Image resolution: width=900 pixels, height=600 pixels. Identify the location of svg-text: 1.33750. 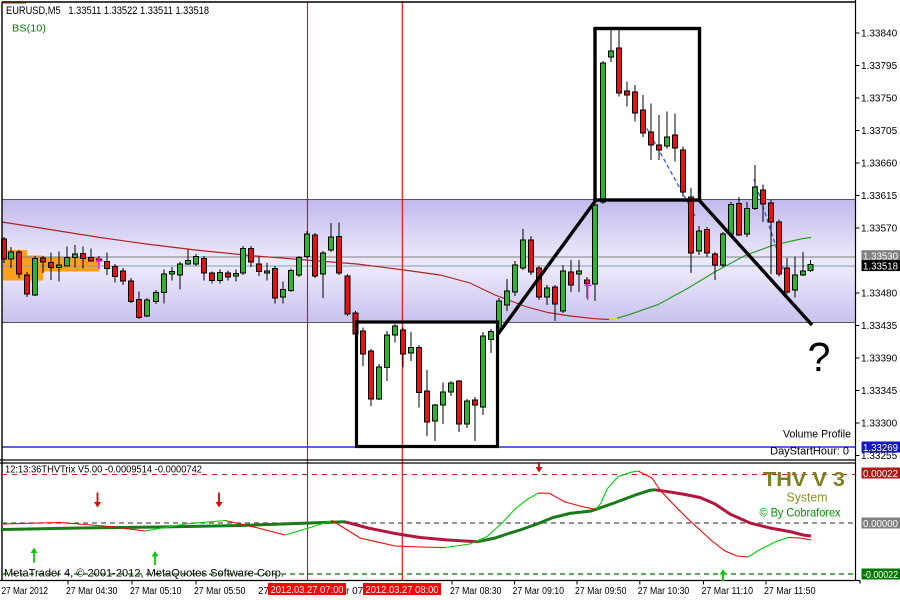
(879, 99).